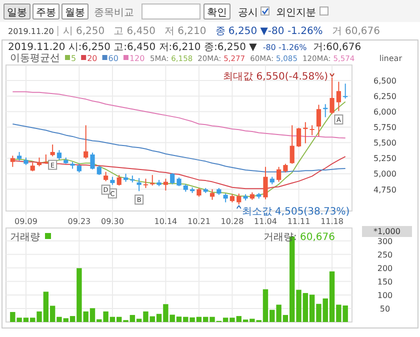 The image size is (420, 337). What do you see at coordinates (385, 97) in the screenshot?
I see `y-tick-label: 6,250` at bounding box center [385, 97].